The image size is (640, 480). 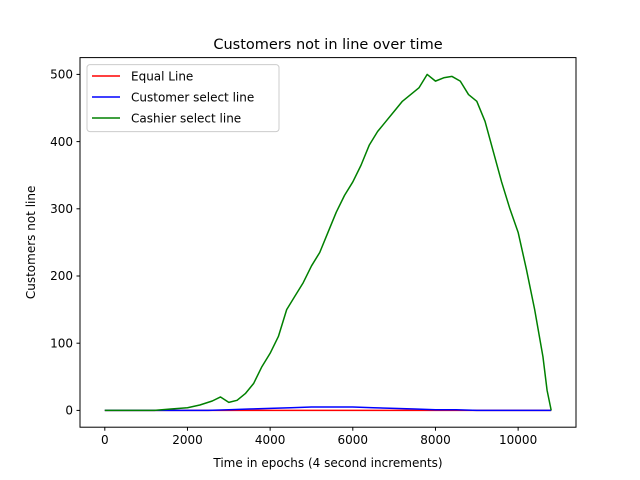 What do you see at coordinates (61, 276) in the screenshot?
I see `y-tick-label: 200` at bounding box center [61, 276].